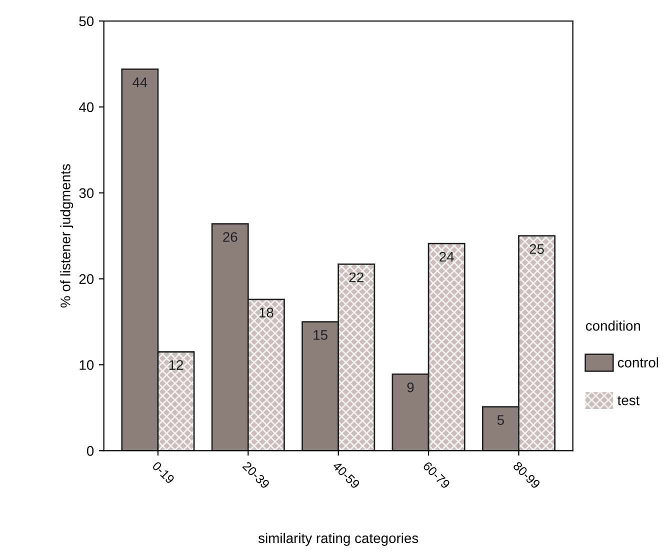  What do you see at coordinates (87, 365) in the screenshot?
I see `y-tick-label: 10` at bounding box center [87, 365].